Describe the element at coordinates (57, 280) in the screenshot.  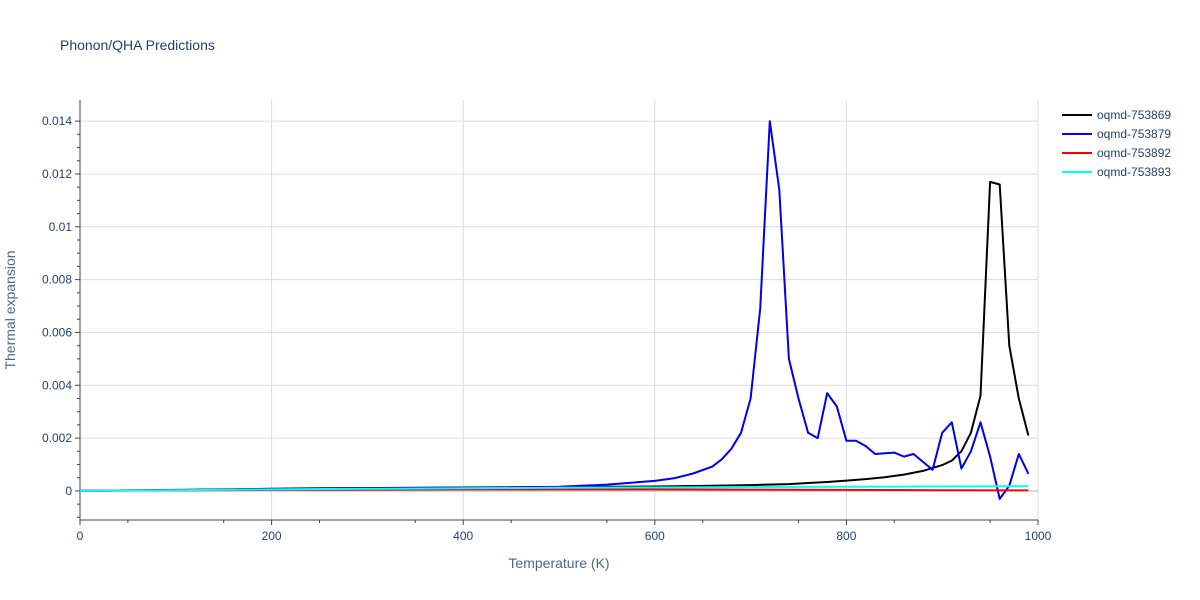
I see `y-tick-label: 0.008` at that location.